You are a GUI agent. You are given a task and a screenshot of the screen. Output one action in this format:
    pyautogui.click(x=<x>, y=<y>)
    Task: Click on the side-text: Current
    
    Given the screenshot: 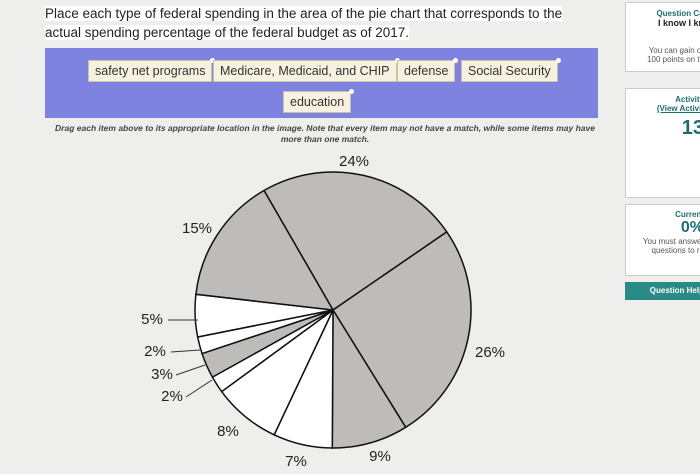 What is the action you would take?
    pyautogui.click(x=687, y=214)
    